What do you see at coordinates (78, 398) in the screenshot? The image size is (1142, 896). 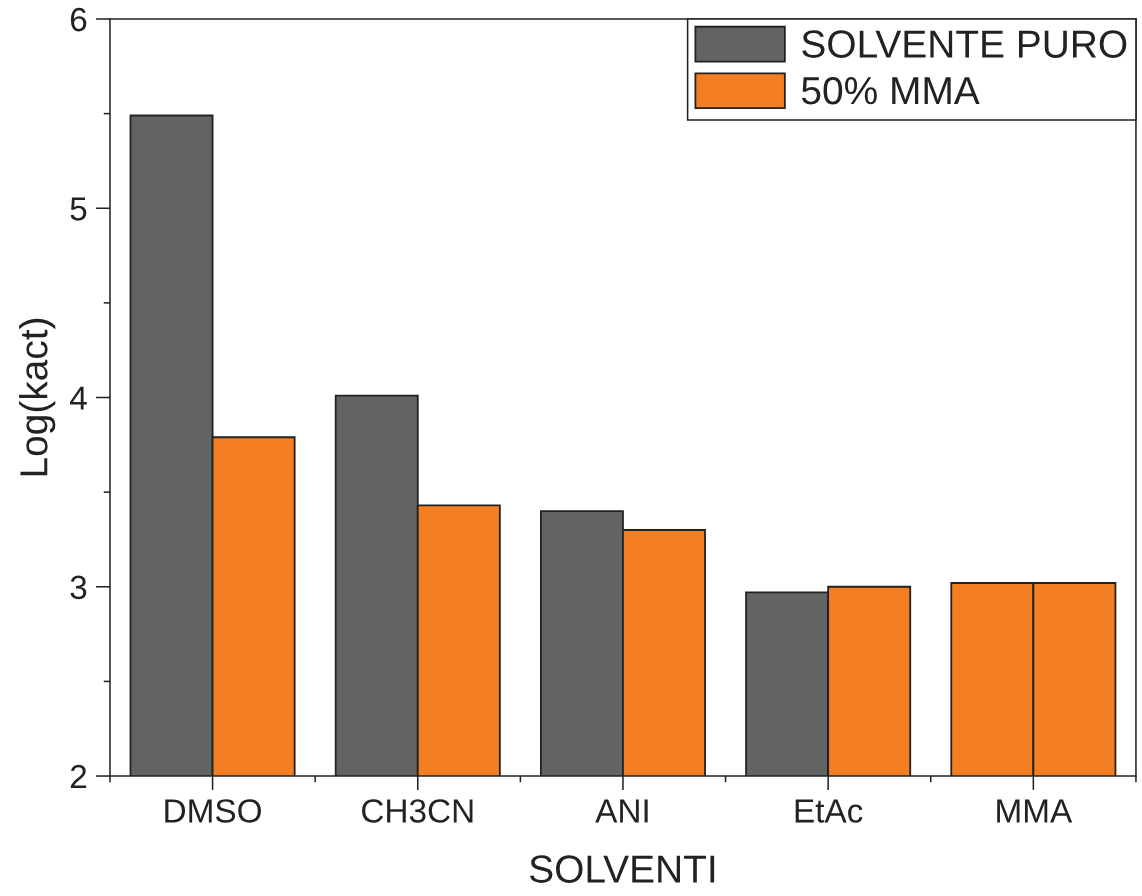 I see `y-tick-label: 4` at bounding box center [78, 398].